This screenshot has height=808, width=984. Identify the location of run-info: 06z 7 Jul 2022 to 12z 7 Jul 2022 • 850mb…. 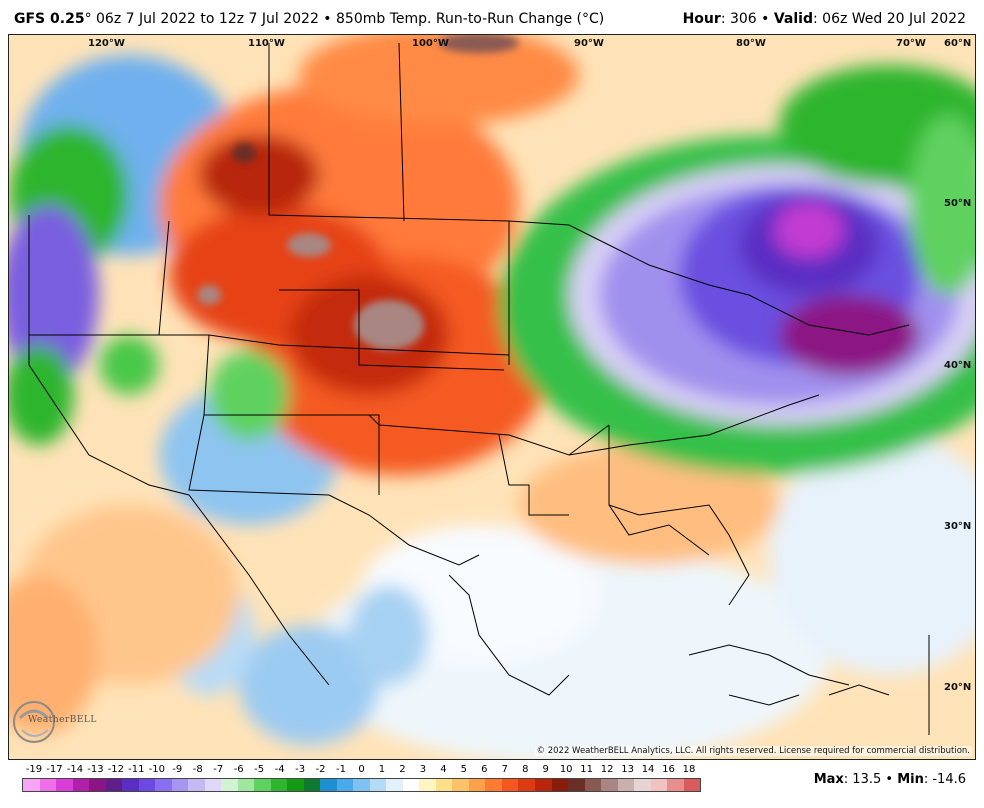
(348, 19).